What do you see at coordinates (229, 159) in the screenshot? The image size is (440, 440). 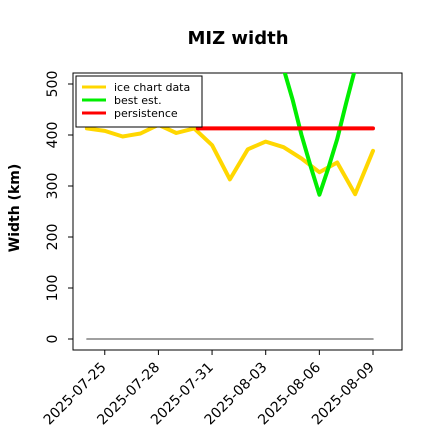 I see `series-line-ice-chart-data` at bounding box center [229, 159].